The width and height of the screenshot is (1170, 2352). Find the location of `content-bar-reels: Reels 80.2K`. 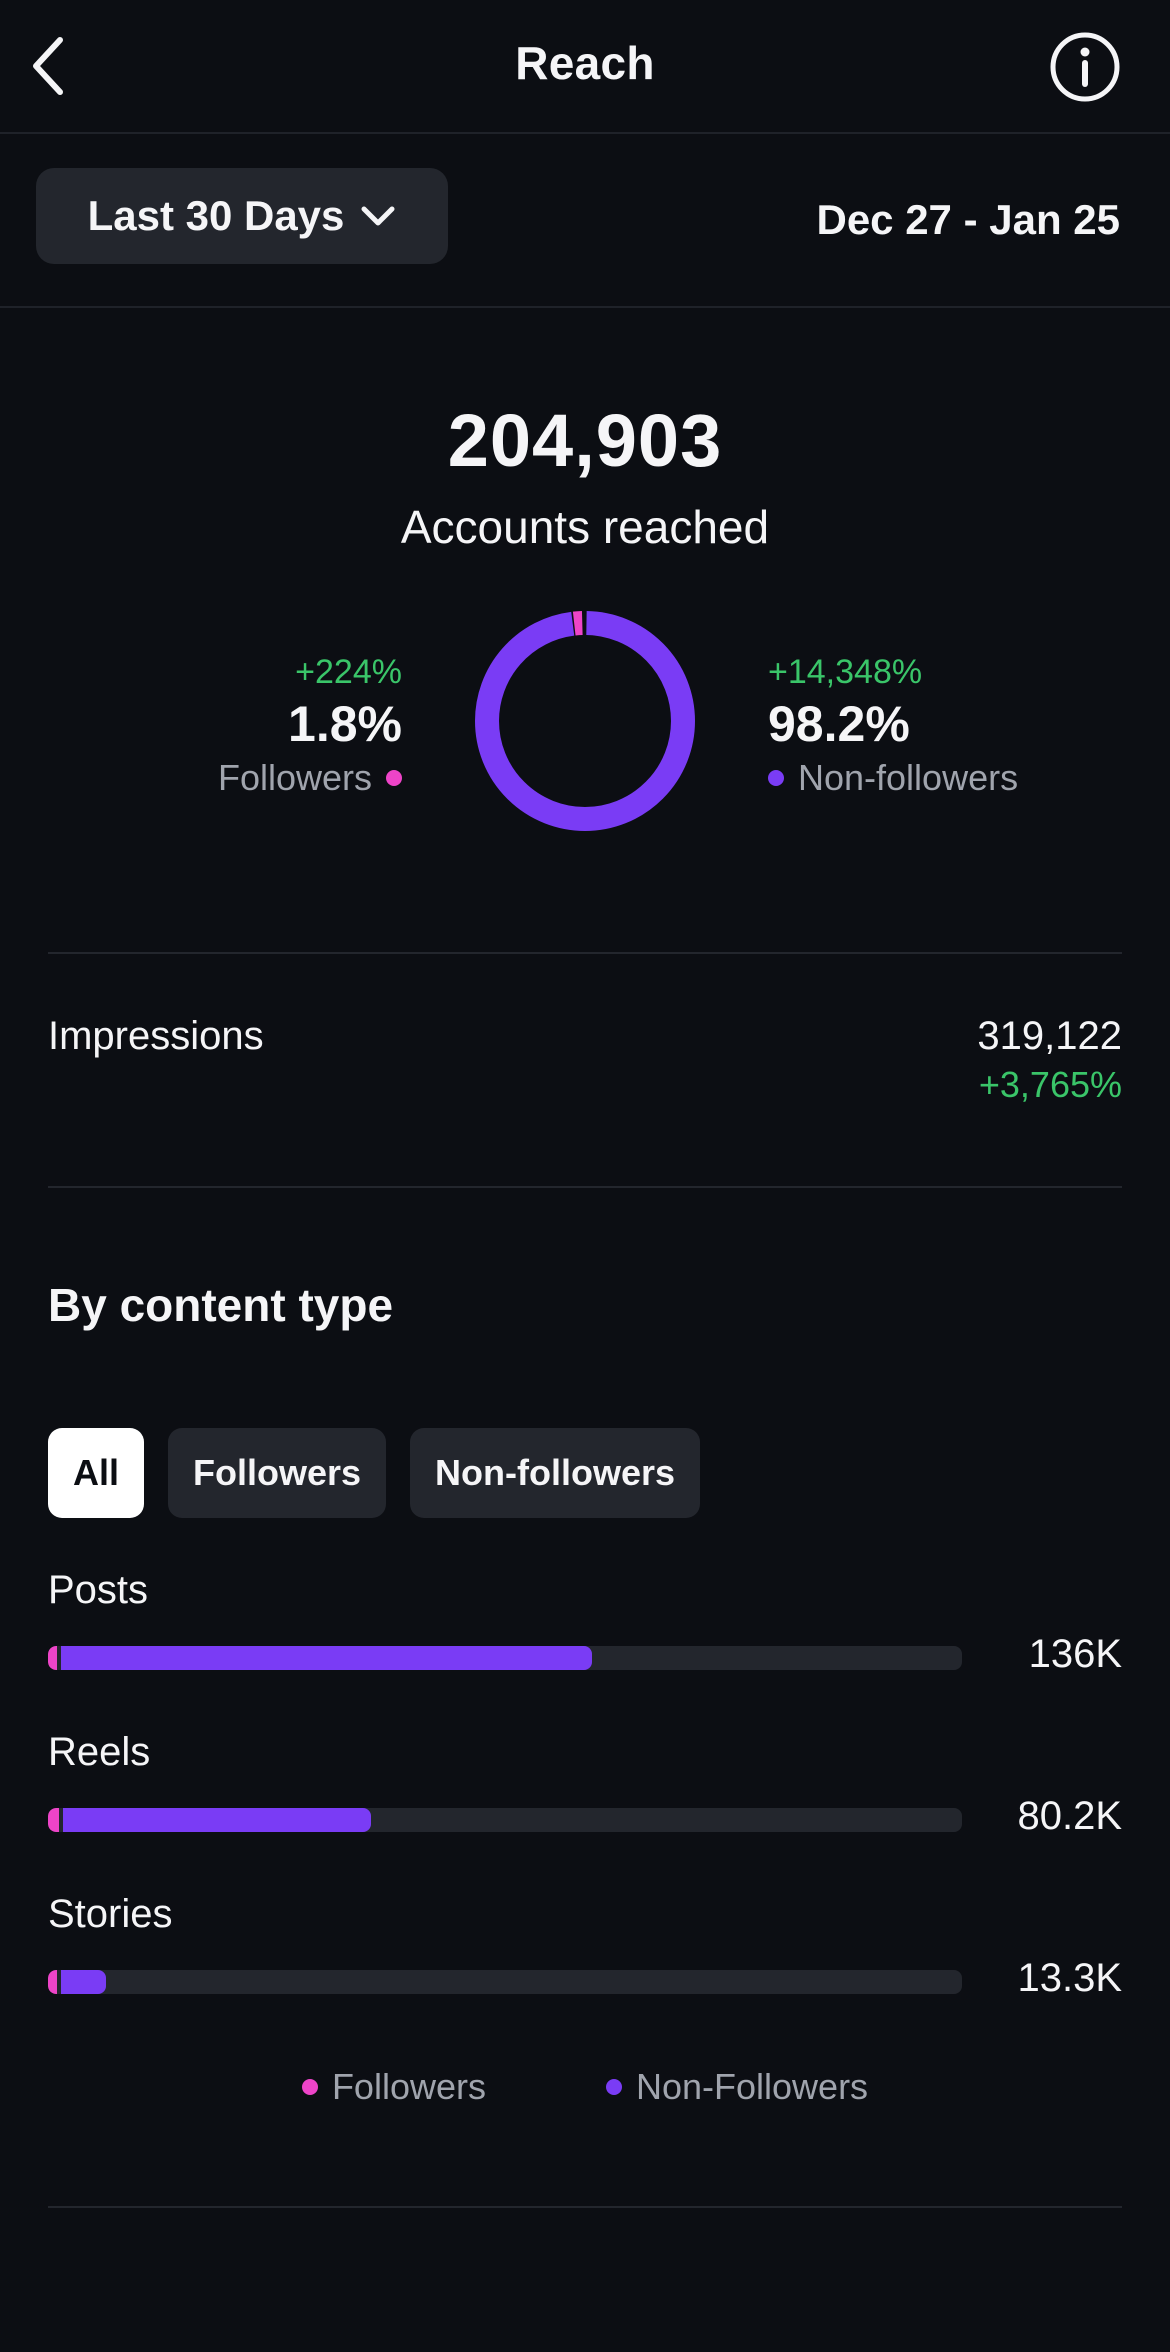

content-bar-reels: Reels 80.2K is located at coordinates (585, 1811).